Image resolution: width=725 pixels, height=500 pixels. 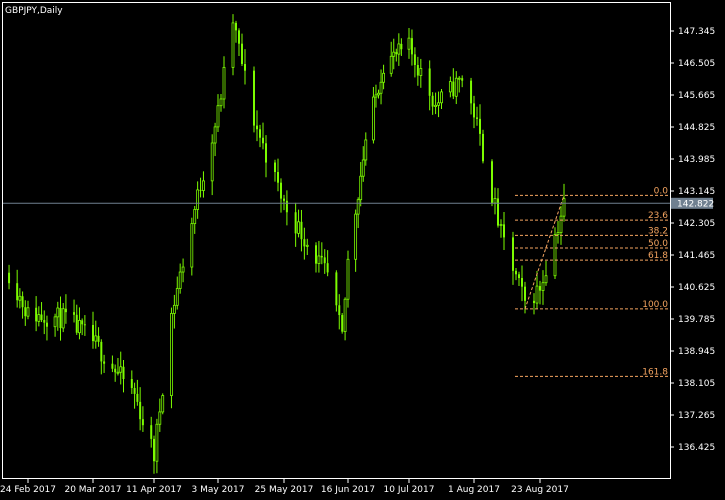 What do you see at coordinates (692, 203) in the screenshot?
I see `current-price-box` at bounding box center [692, 203].